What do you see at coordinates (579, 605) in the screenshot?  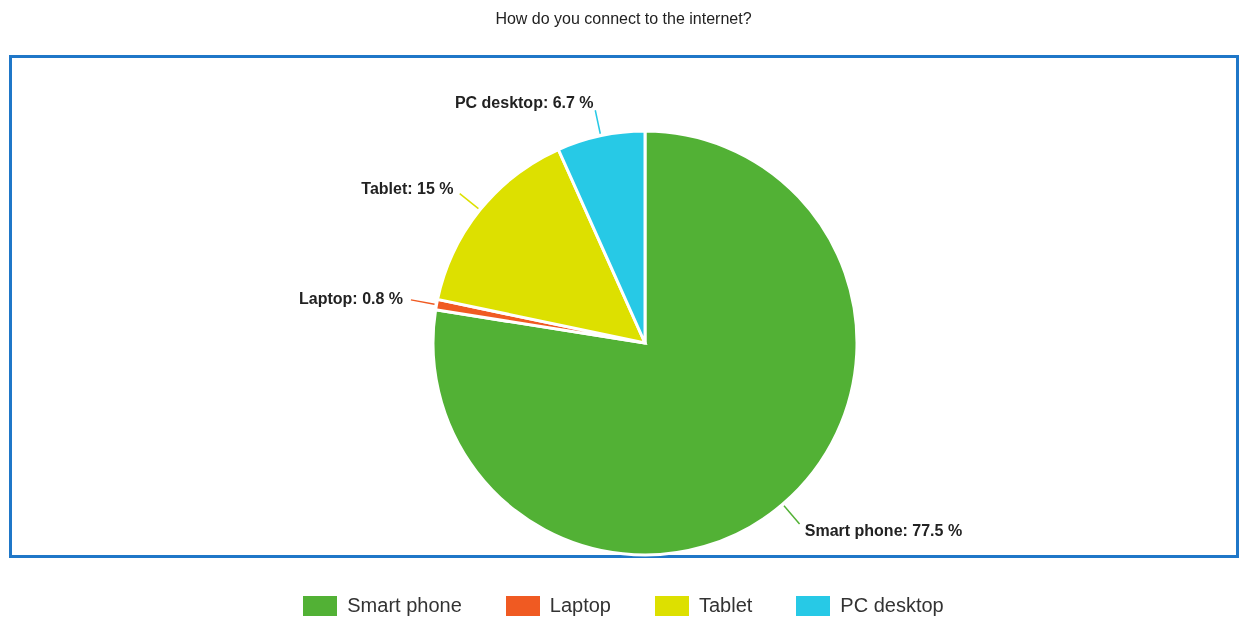 I see `legend-label: Laptop` at bounding box center [579, 605].